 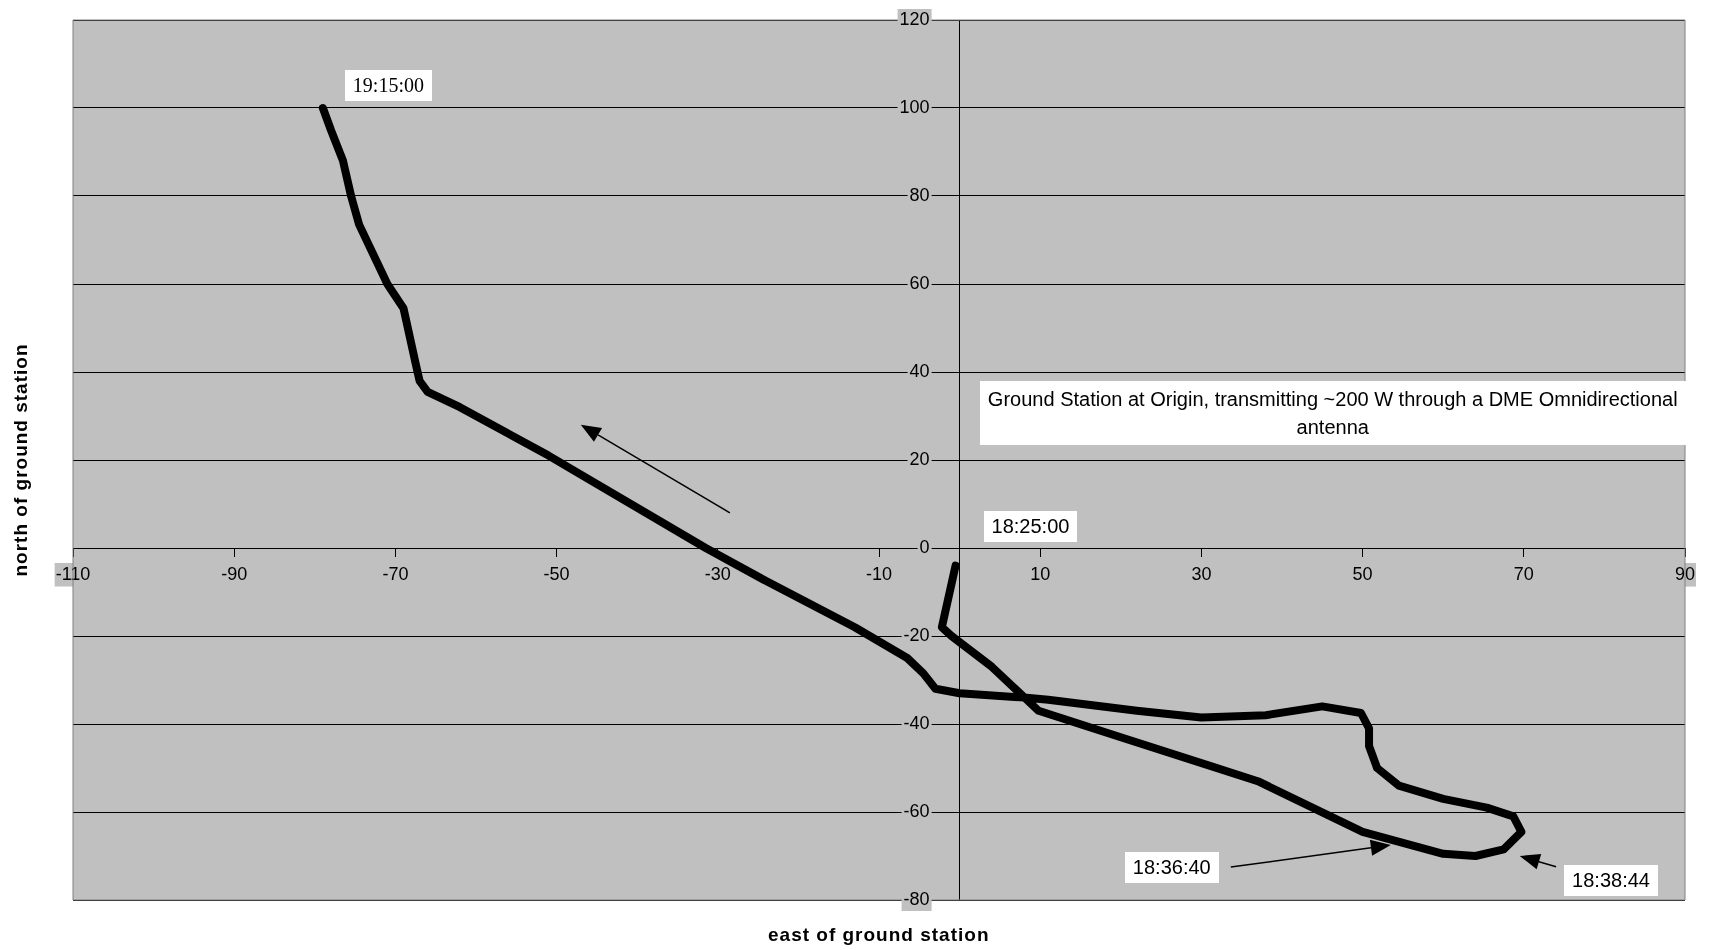 What do you see at coordinates (1332, 412) in the screenshot?
I see `annotation: Ground Station at Origin, transmitting ~200 W through a DME Omnidirectional antenna` at bounding box center [1332, 412].